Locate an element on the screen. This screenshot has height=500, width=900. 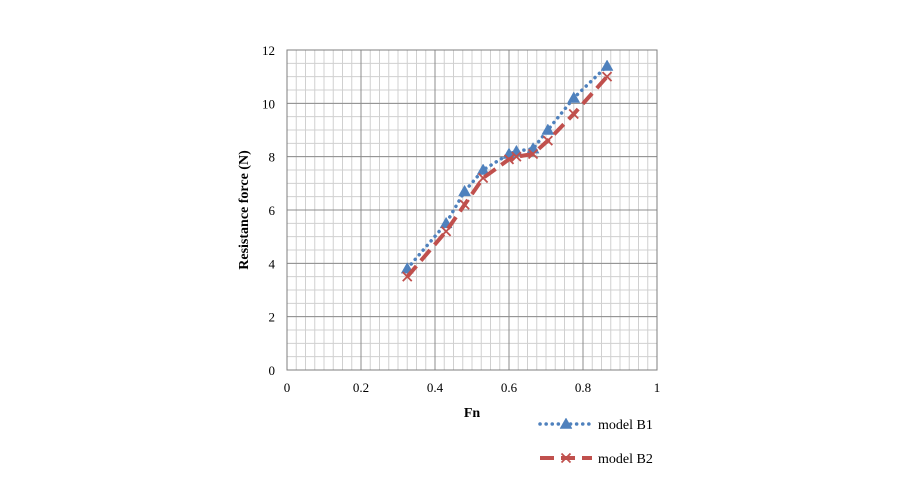
x-tick-label: 0.2 is located at coordinates (361, 387).